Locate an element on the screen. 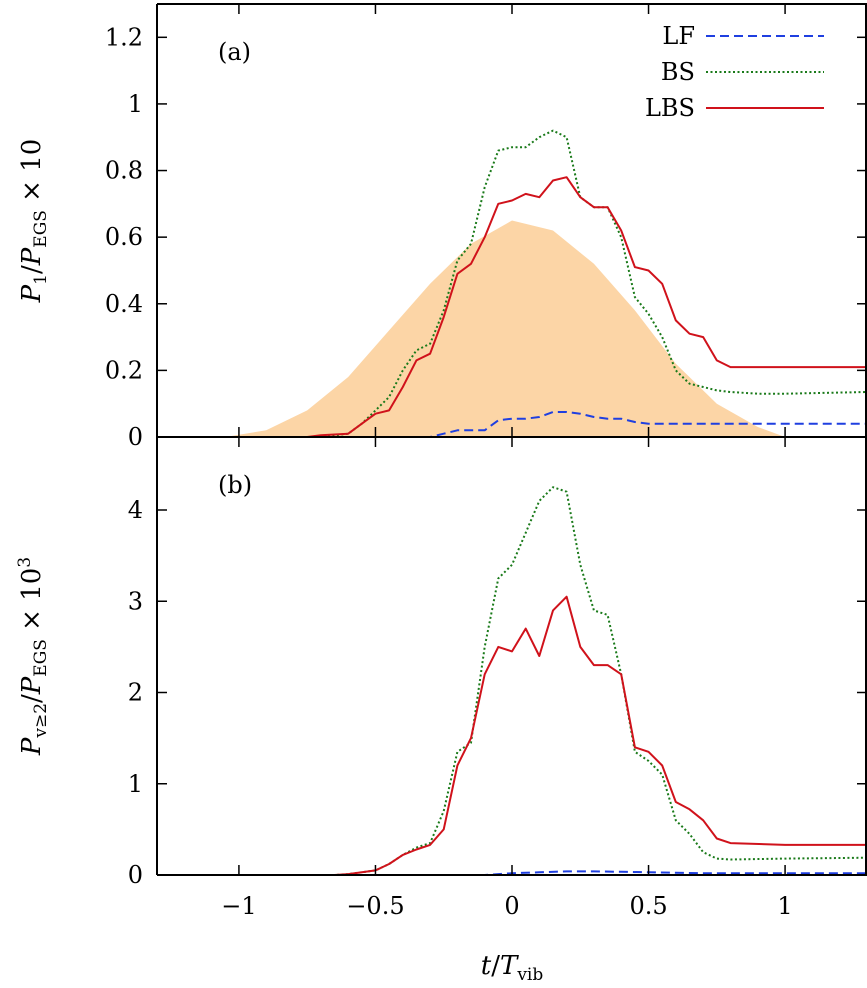 Image resolution: width=867 pixels, height=988 pixels. series-line-lf-a is located at coordinates (512, 424).